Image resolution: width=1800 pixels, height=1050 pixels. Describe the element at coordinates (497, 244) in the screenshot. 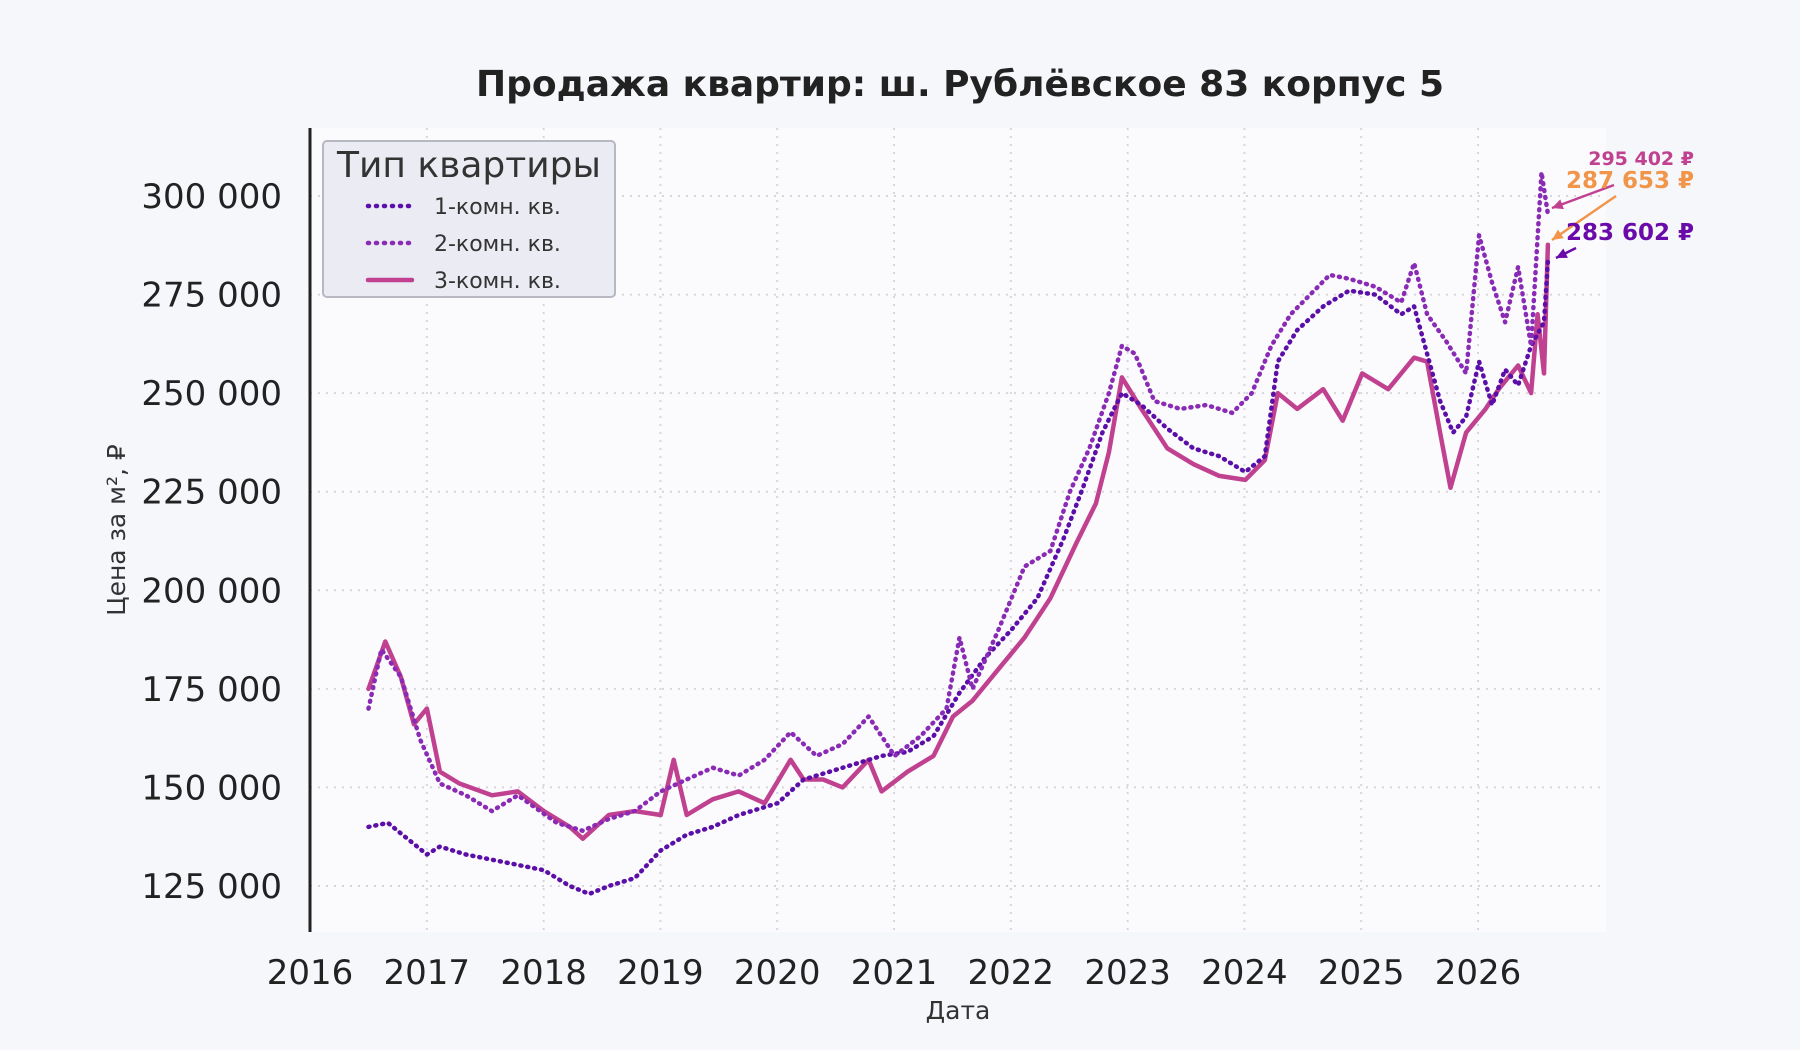

I see `legend-label: 2-комн. кв.` at that location.